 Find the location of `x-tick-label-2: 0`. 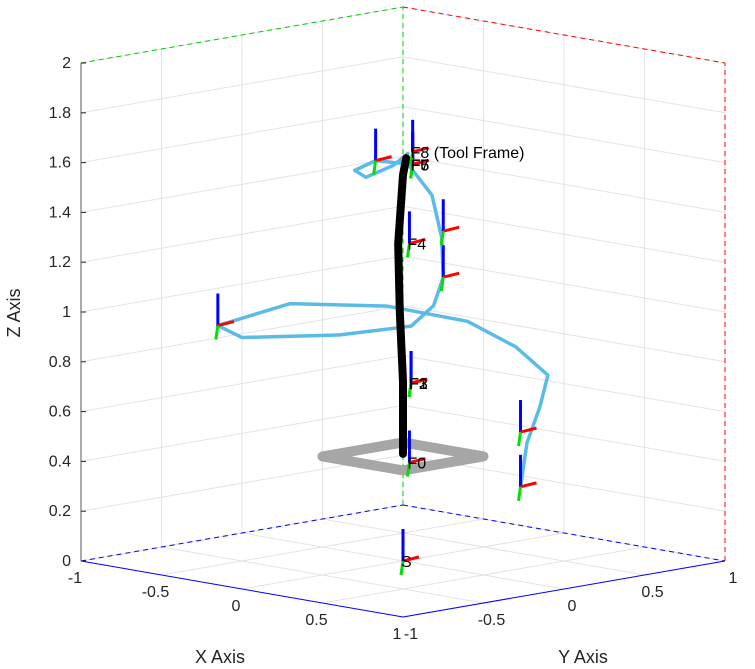

x-tick-label-2: 0 is located at coordinates (236, 606).